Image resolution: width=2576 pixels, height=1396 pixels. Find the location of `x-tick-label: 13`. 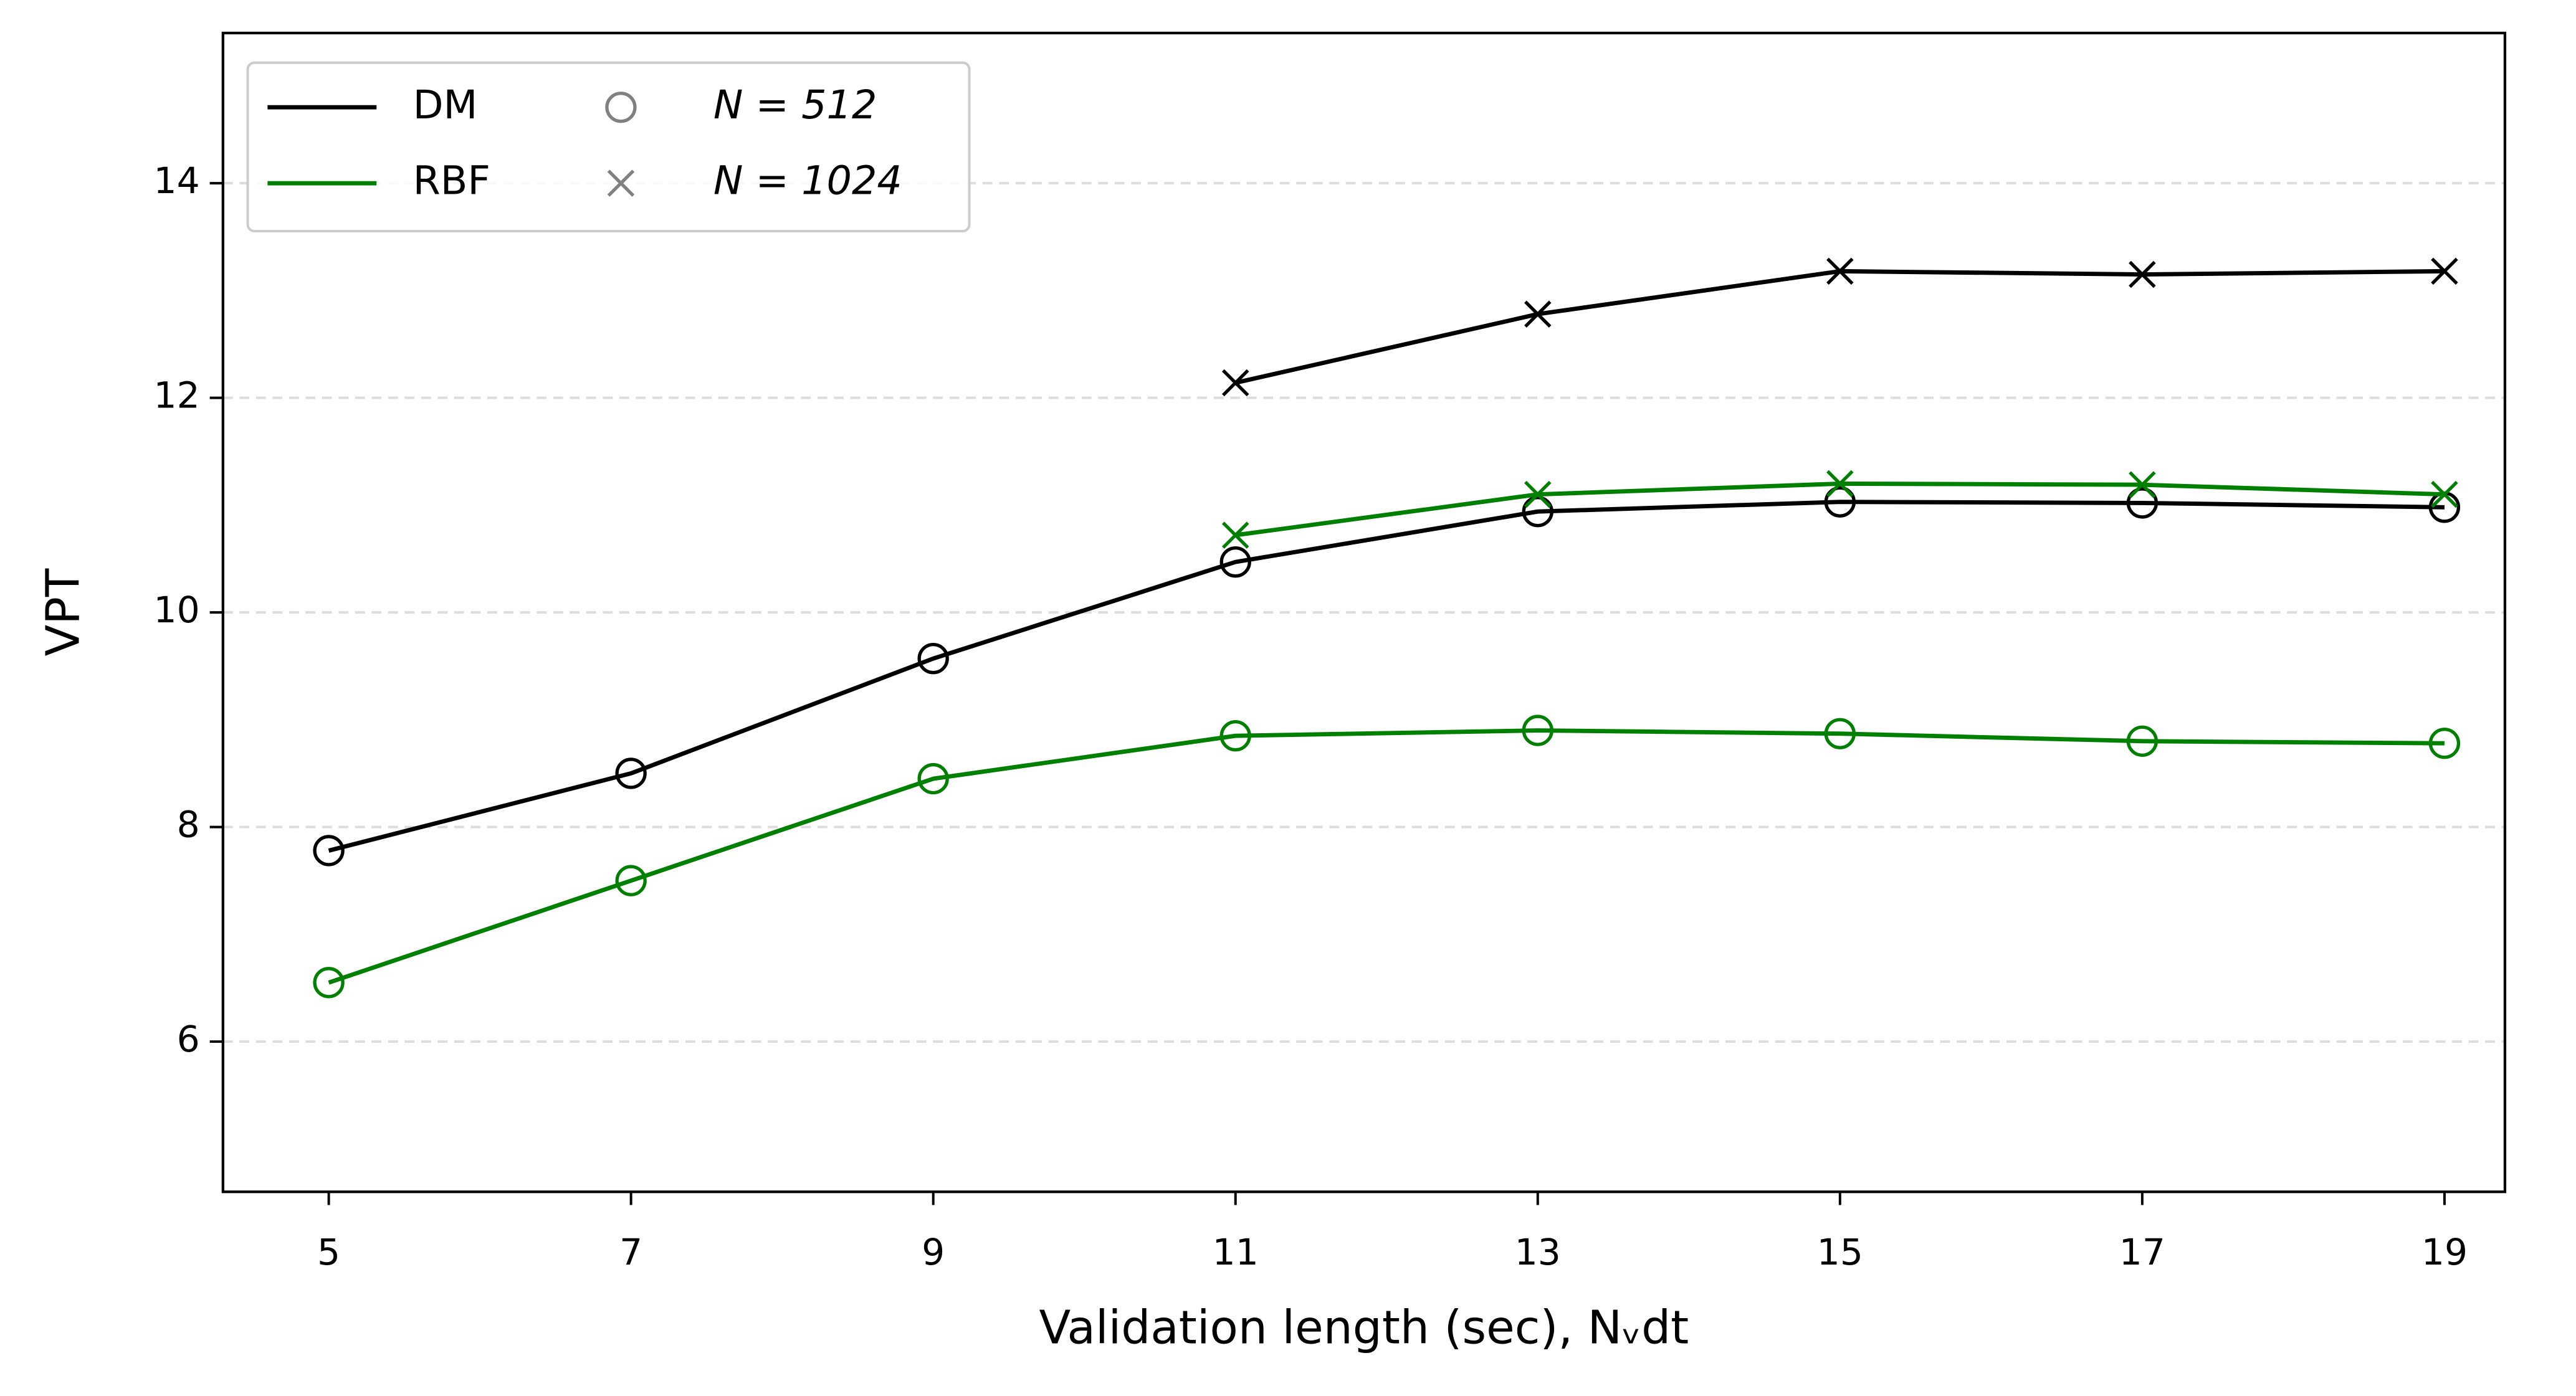

x-tick-label: 13 is located at coordinates (1538, 1252).